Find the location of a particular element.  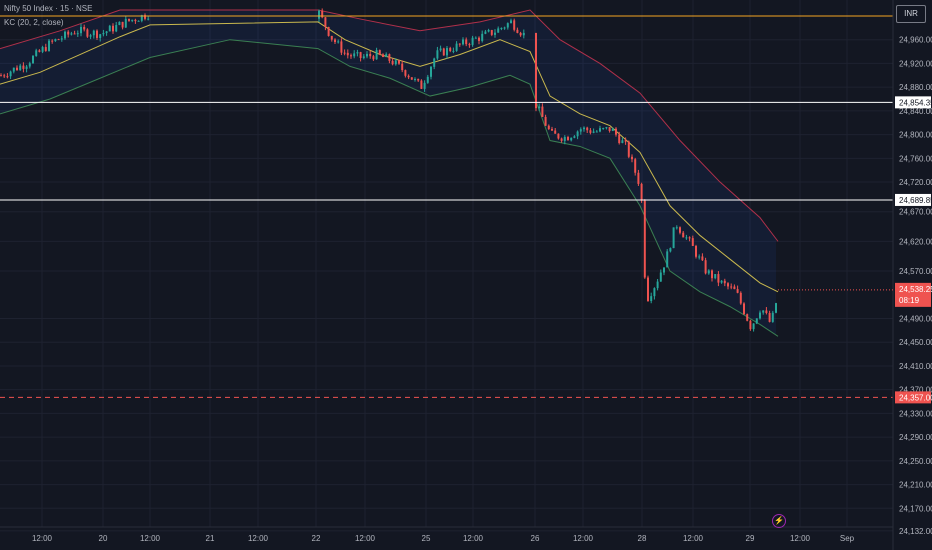

current-price-label: 24,538.25 is located at coordinates (915, 289).